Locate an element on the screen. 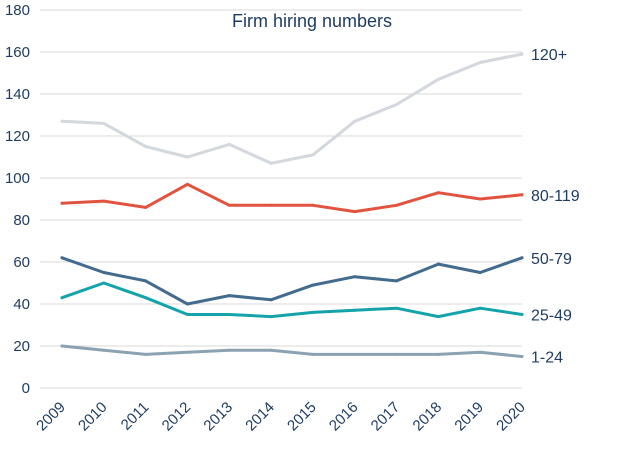 This screenshot has width=624, height=457. x-tick-label: 2018 is located at coordinates (428, 417).